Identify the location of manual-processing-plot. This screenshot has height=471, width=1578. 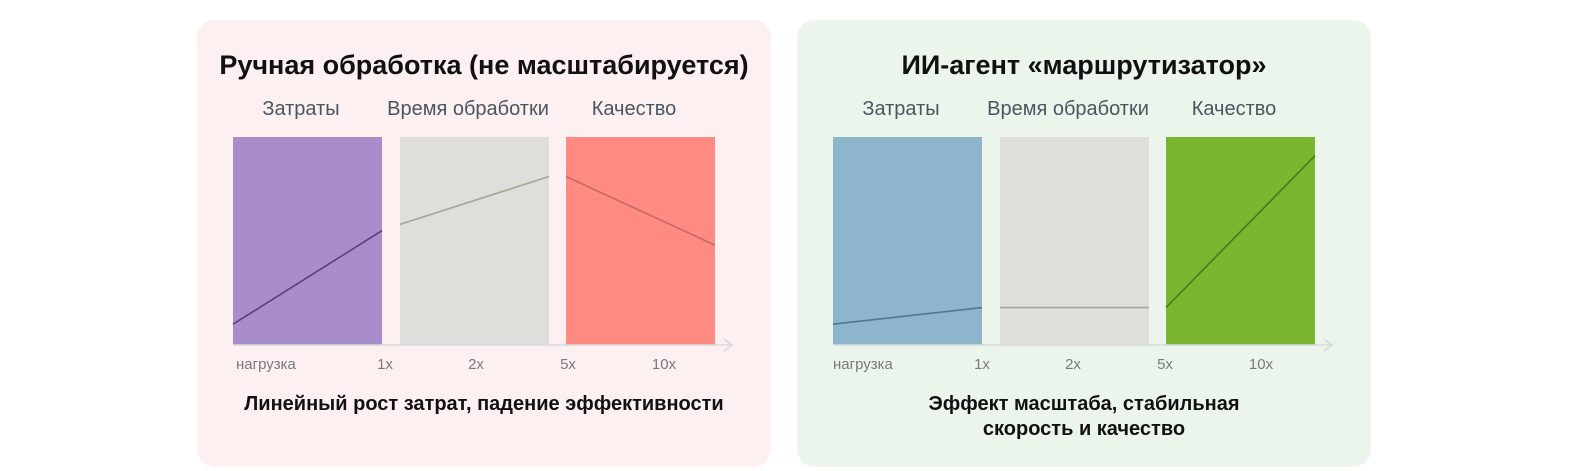
(483, 244).